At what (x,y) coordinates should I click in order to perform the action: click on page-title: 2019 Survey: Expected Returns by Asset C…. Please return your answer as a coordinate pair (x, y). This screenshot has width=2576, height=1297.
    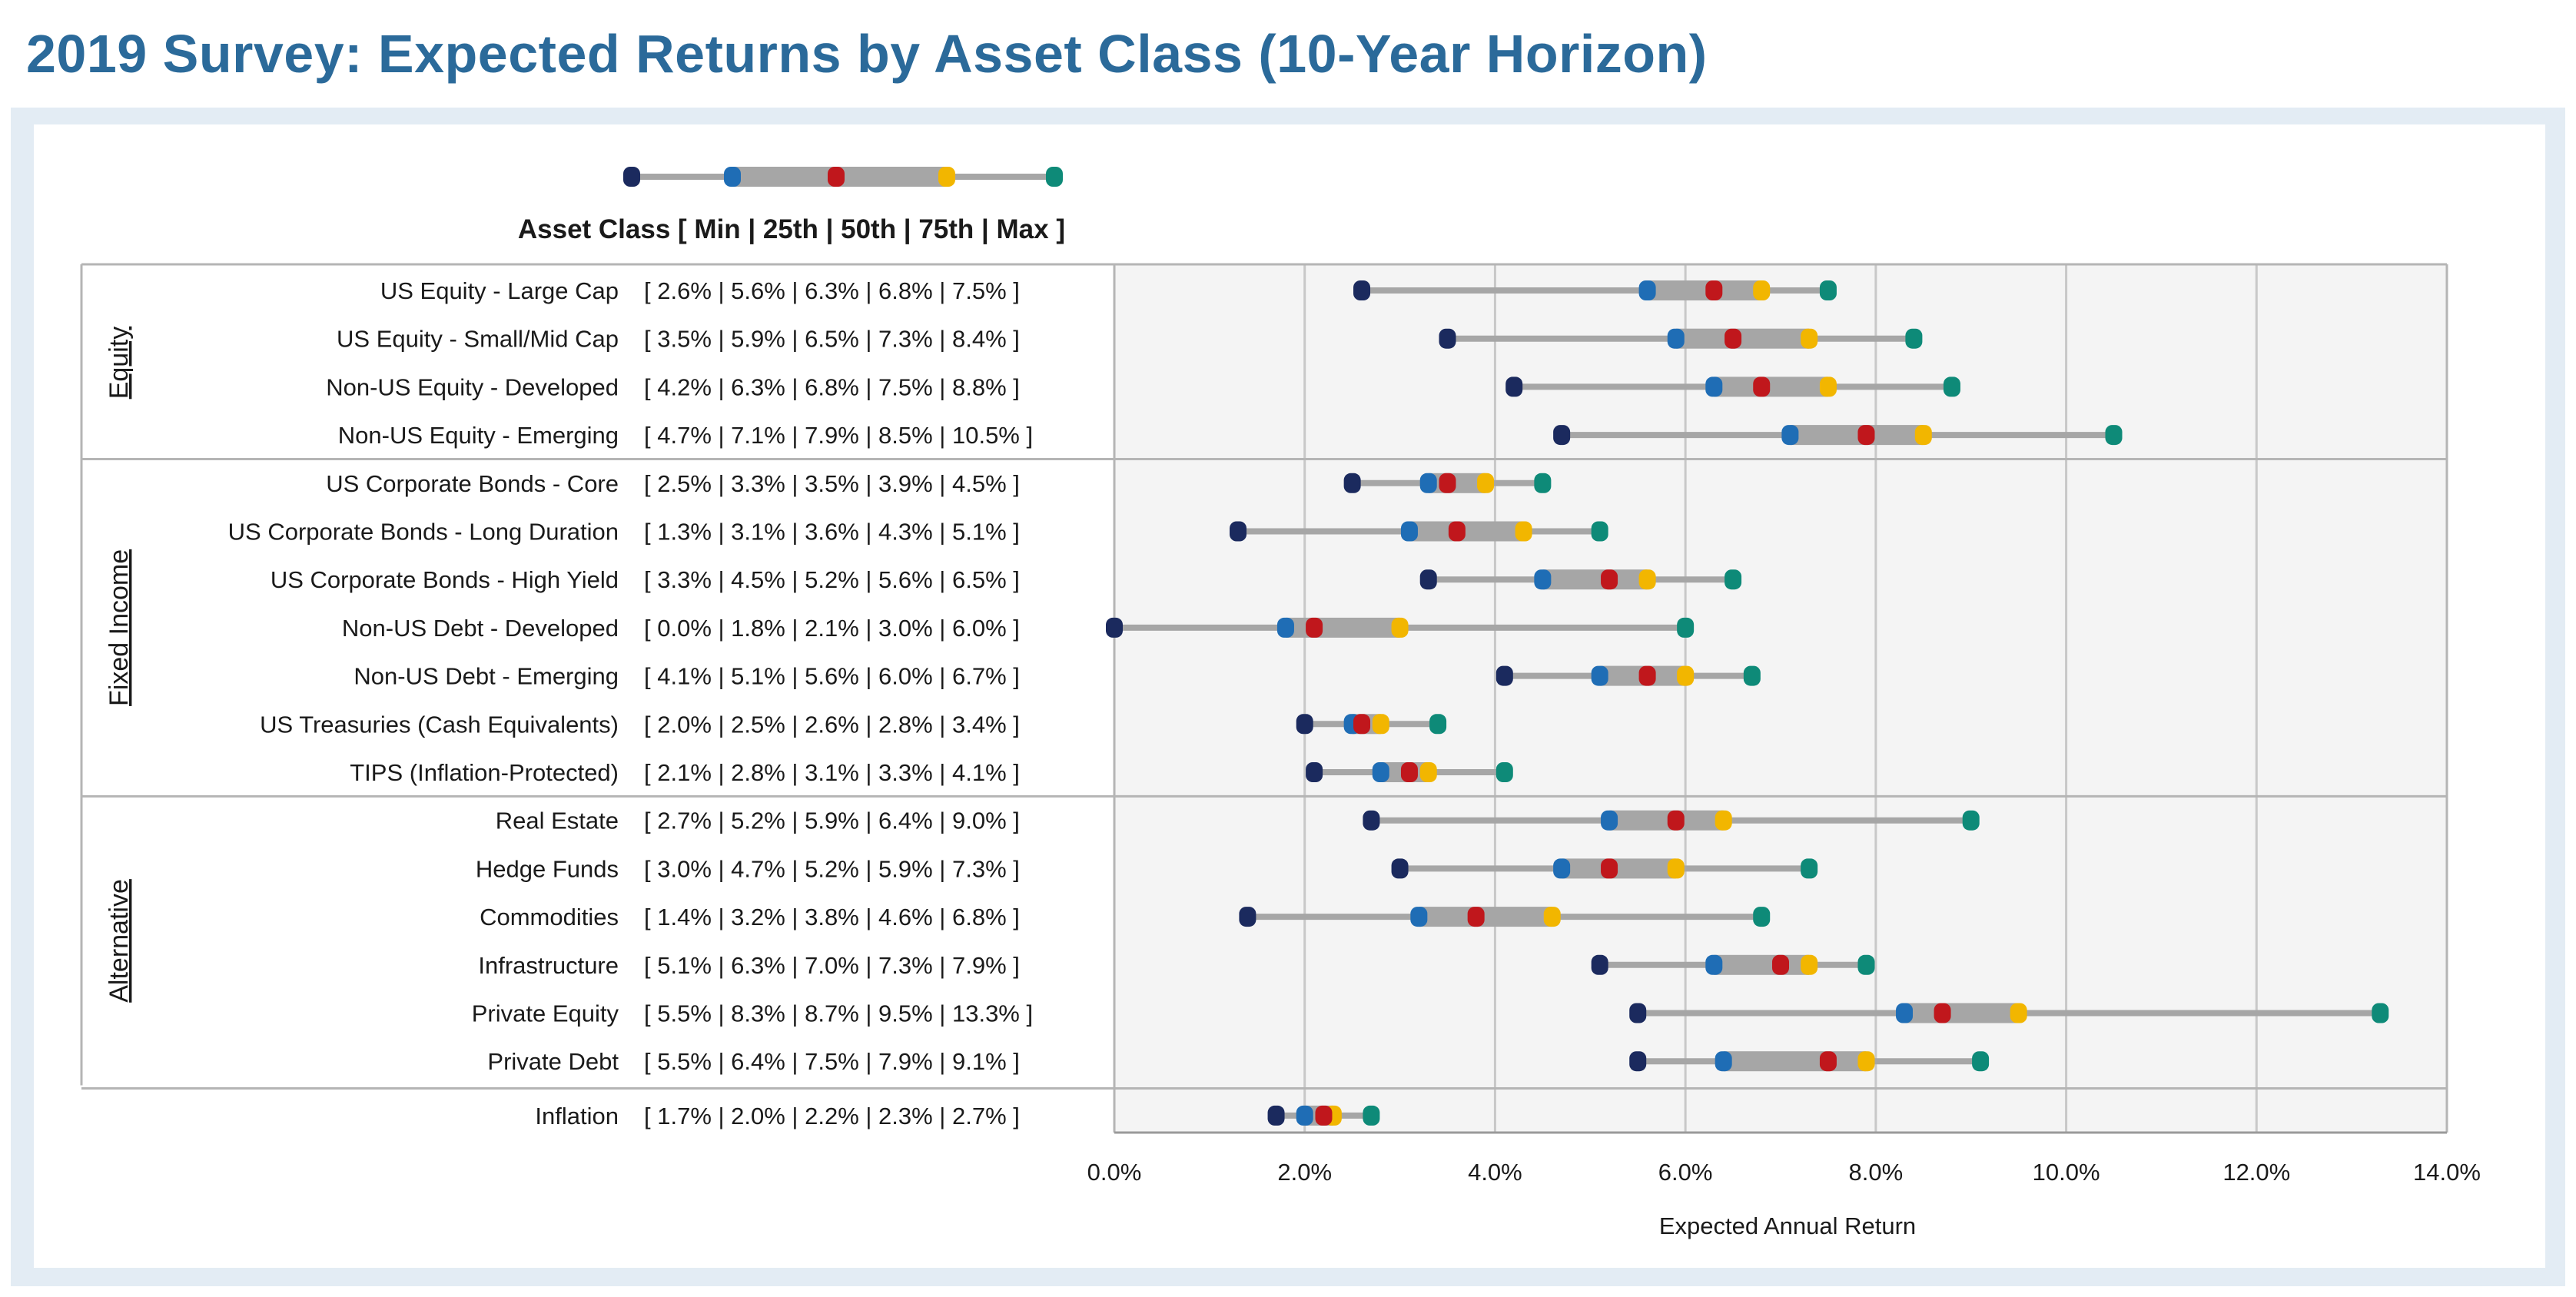
    Looking at the image, I should click on (867, 54).